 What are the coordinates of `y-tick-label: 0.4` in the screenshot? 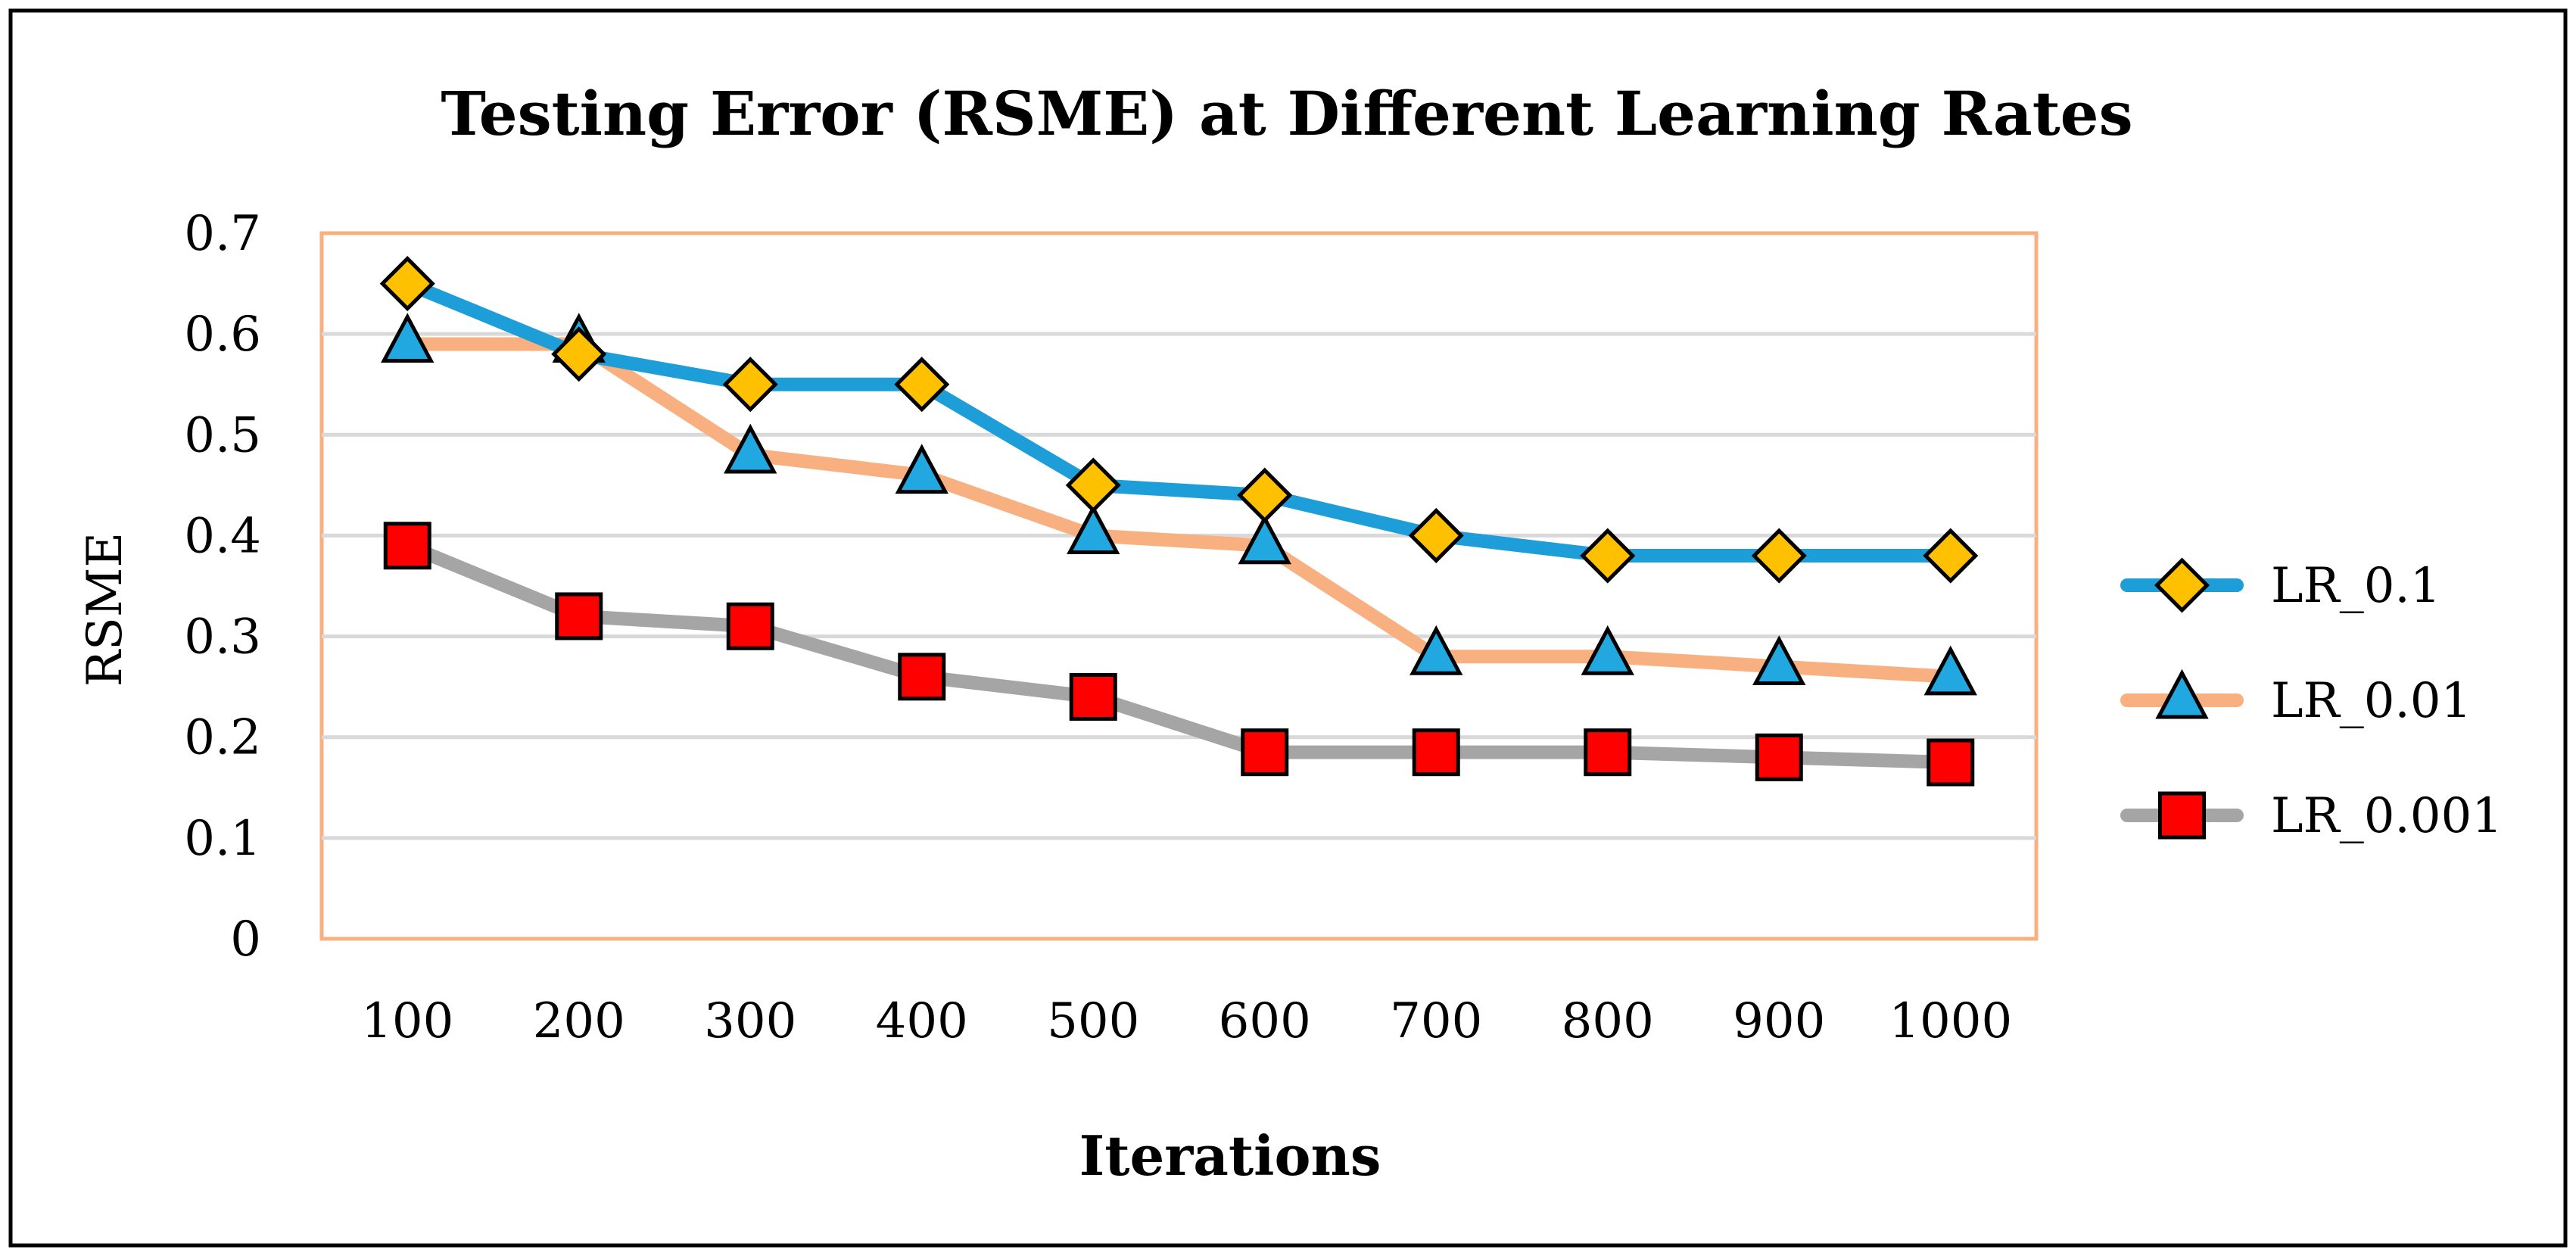 It's located at (222, 536).